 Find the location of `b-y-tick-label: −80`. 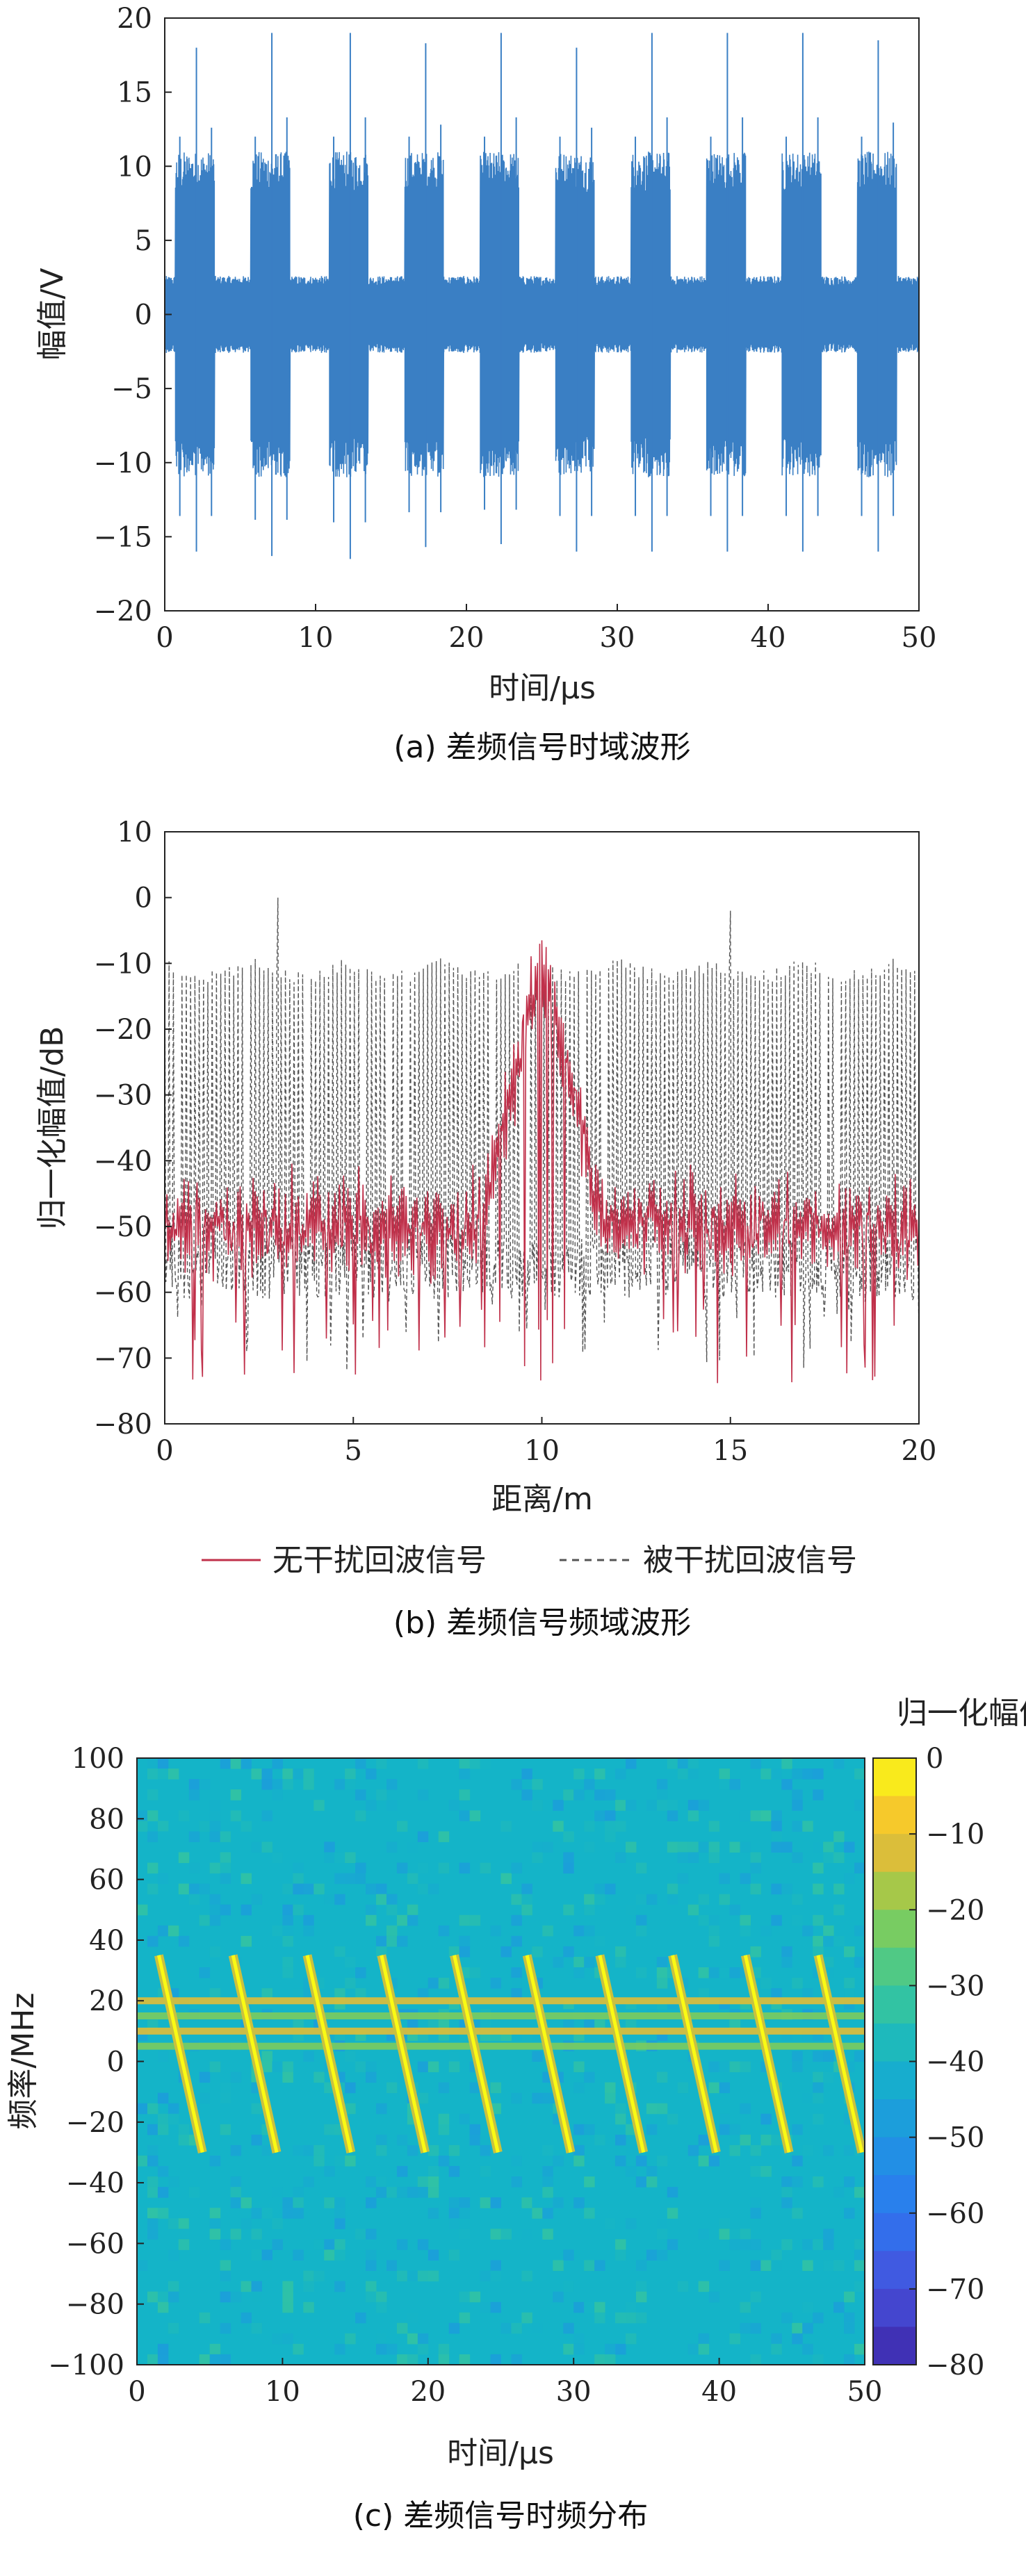

b-y-tick-label: −80 is located at coordinates (123, 1425).